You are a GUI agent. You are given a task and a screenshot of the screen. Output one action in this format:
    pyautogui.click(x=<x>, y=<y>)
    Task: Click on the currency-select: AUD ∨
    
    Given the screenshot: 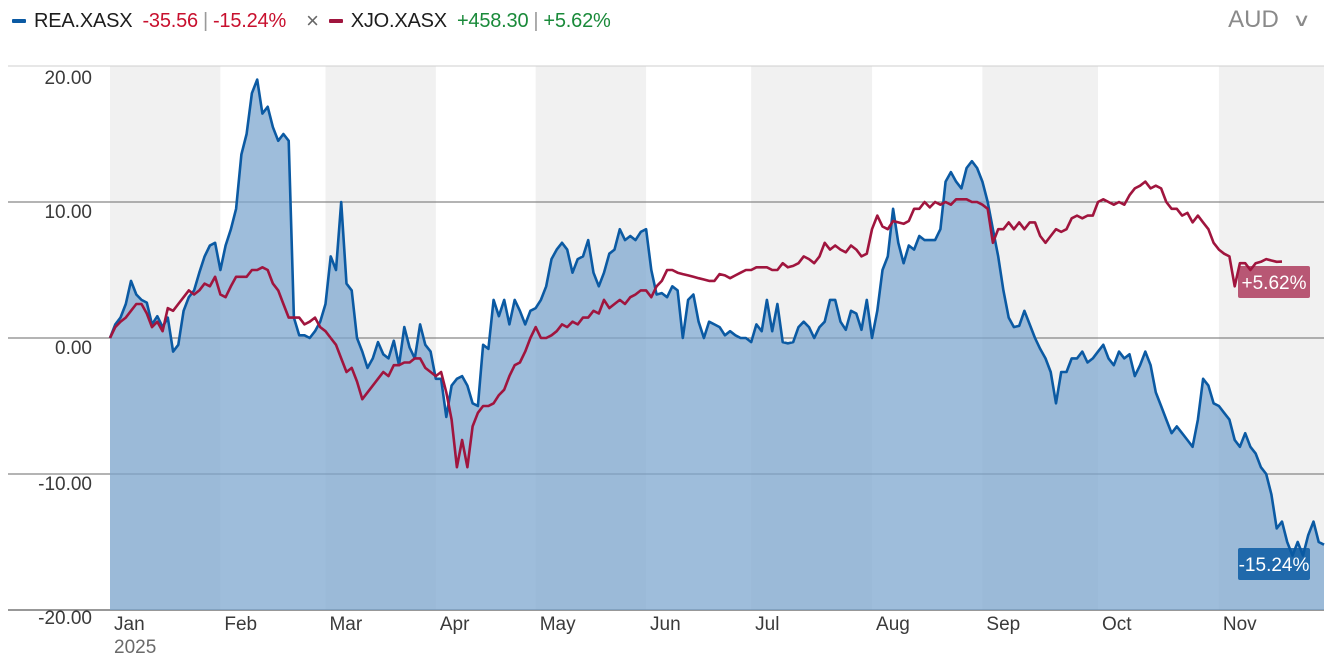 What is the action you would take?
    pyautogui.click(x=1269, y=20)
    